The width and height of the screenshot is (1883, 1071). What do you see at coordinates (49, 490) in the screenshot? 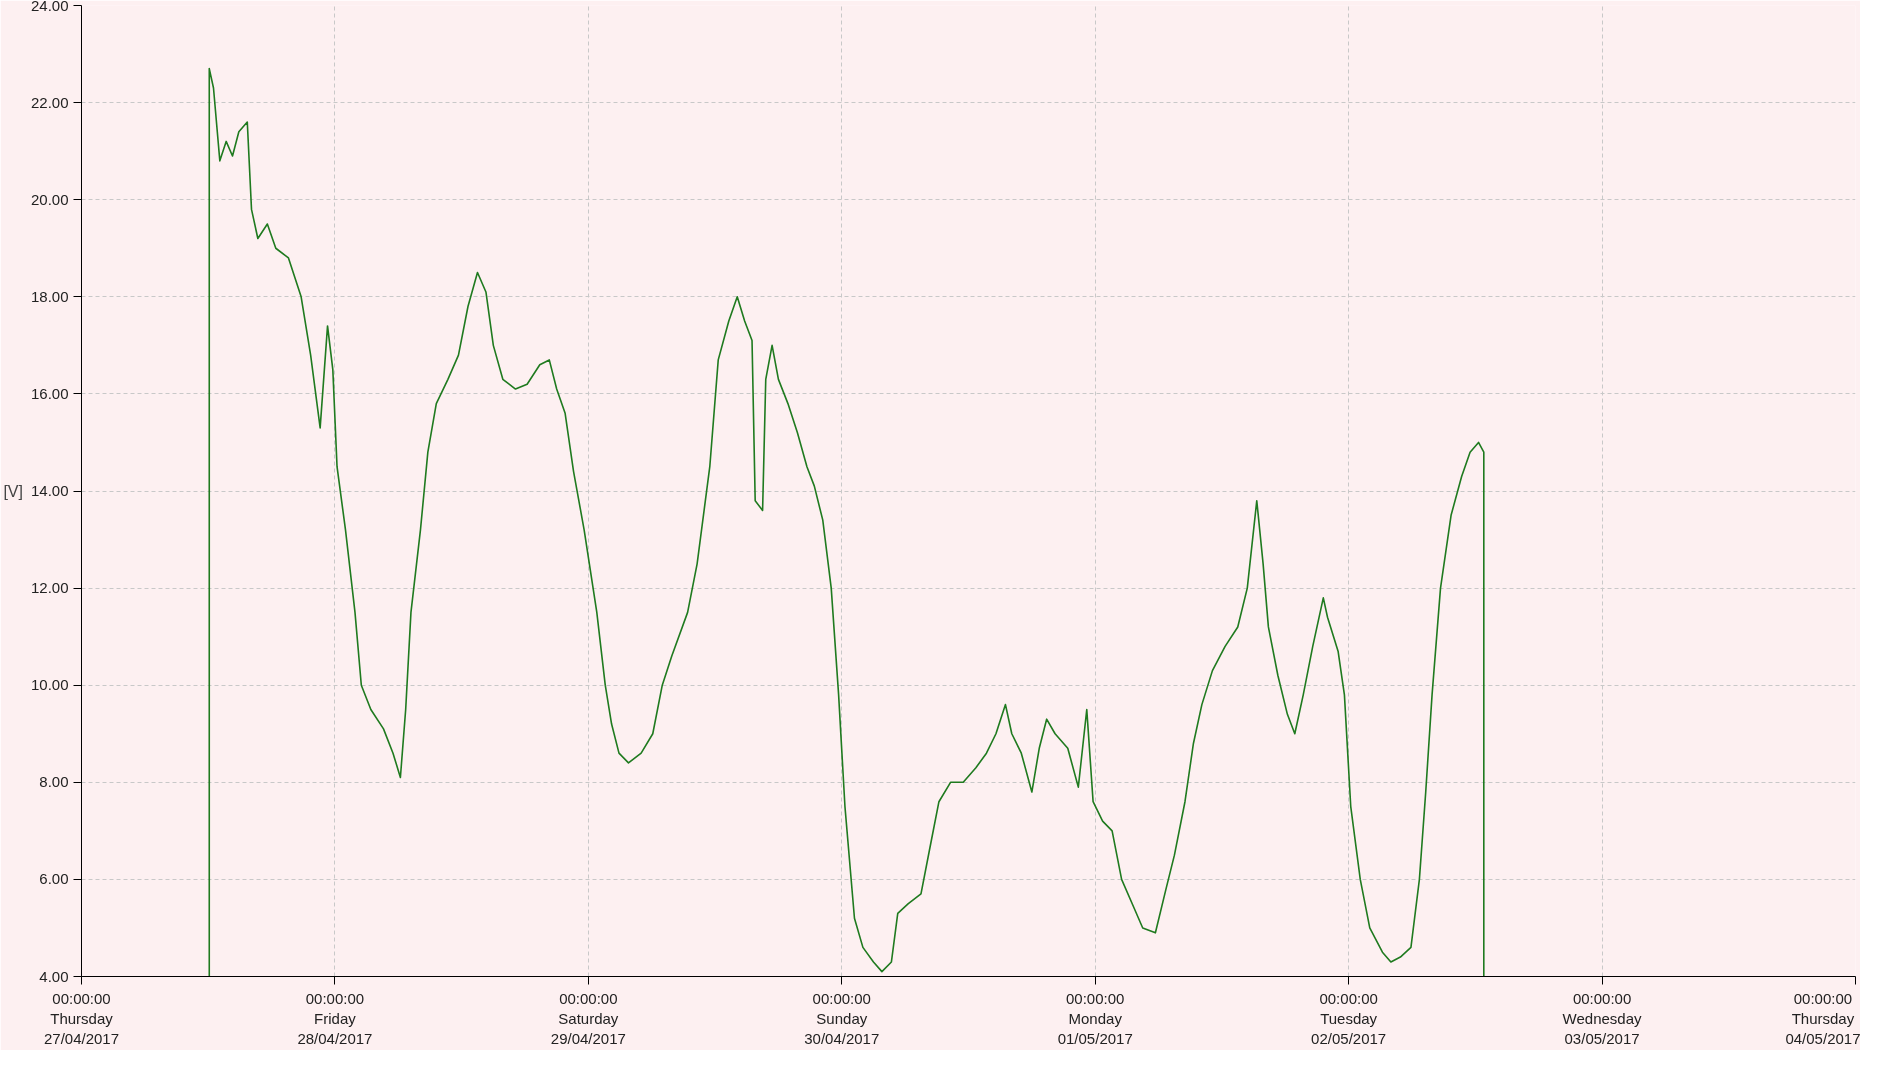
I see `y-tick-label: 14.00` at bounding box center [49, 490].